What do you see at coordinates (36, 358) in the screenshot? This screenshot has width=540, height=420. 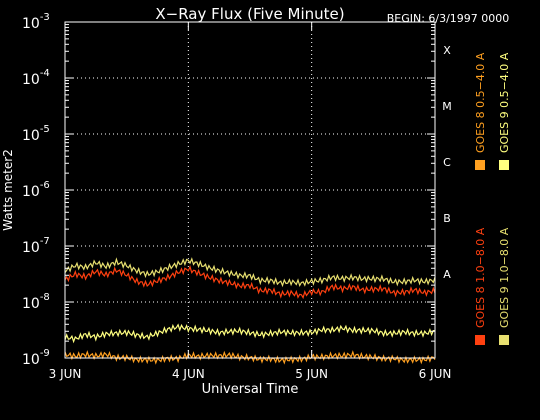 I see `y-tick-label: 10⁻⁹` at bounding box center [36, 358].